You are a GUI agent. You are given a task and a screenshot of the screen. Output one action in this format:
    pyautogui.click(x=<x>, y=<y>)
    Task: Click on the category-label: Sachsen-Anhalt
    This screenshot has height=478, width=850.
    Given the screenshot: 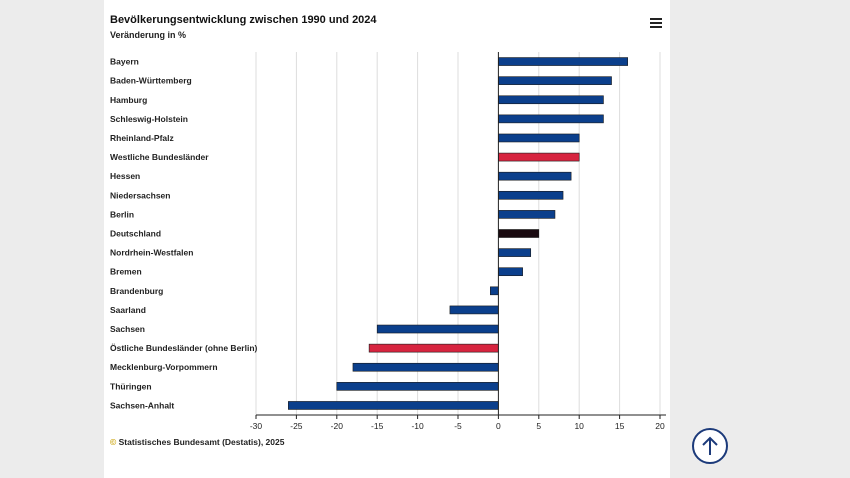 What is the action you would take?
    pyautogui.click(x=142, y=405)
    